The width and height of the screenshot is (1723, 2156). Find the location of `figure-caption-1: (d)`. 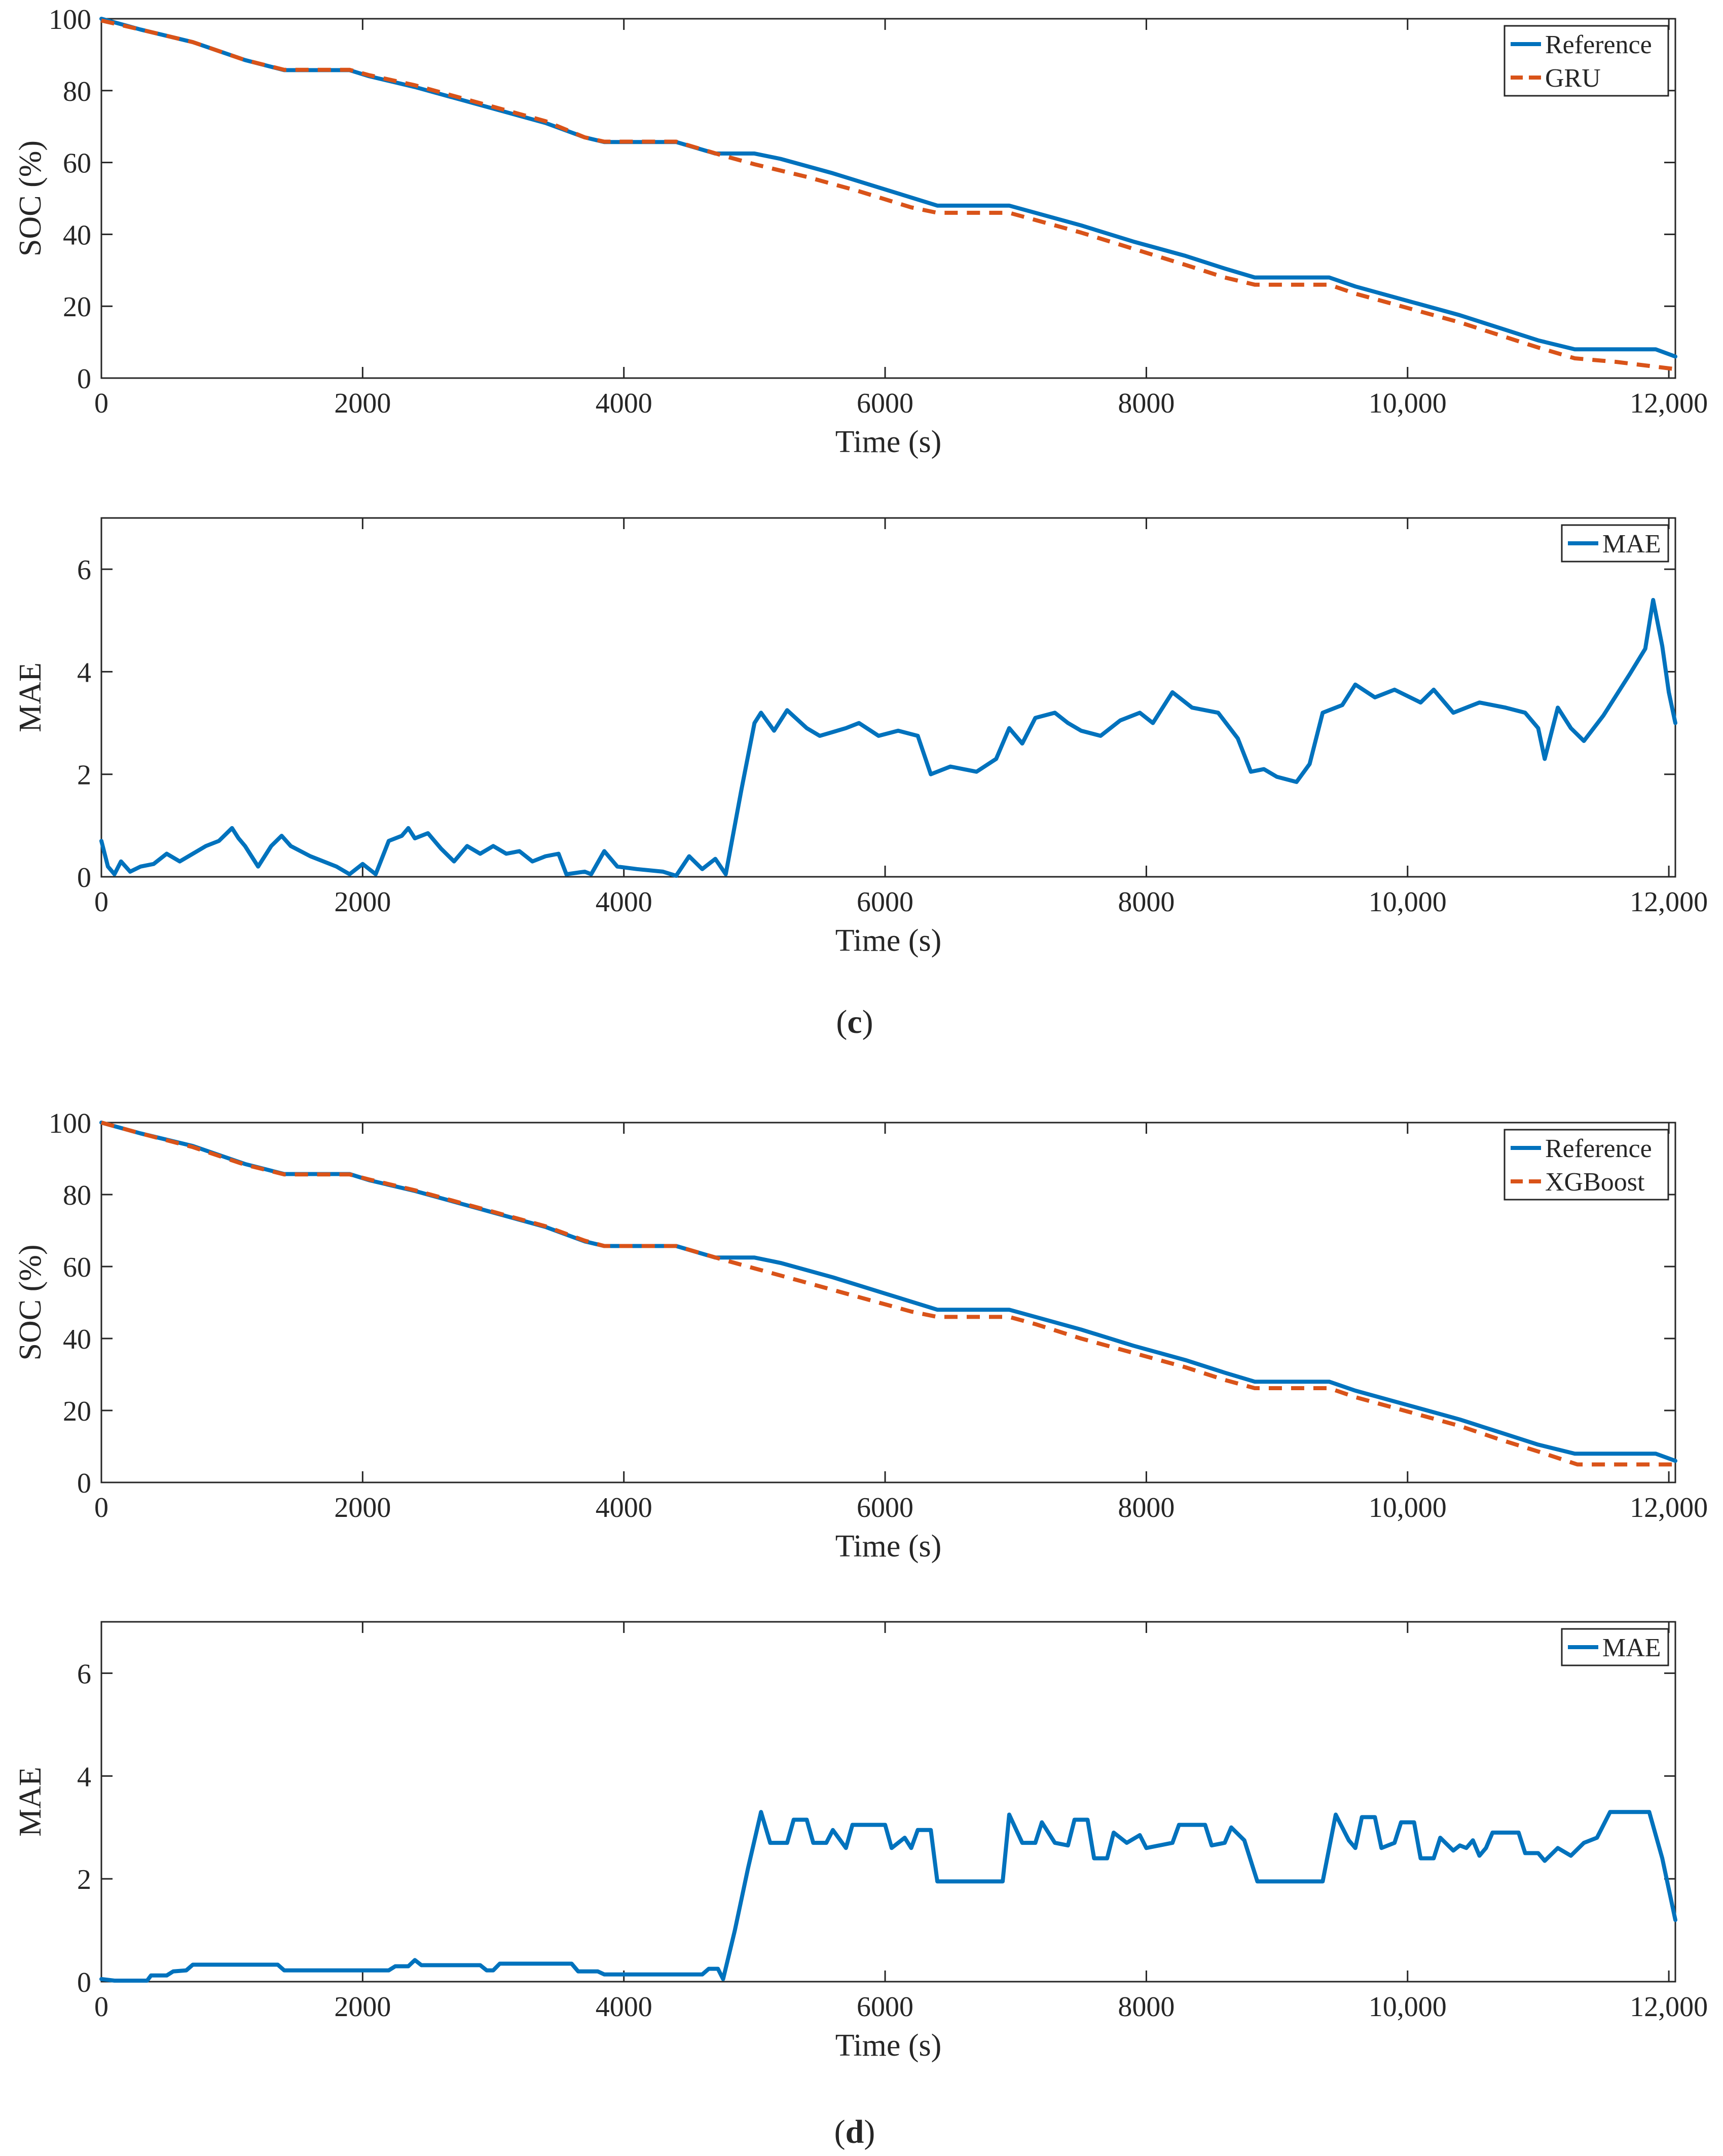

figure-caption-1: (d) is located at coordinates (854, 2131).